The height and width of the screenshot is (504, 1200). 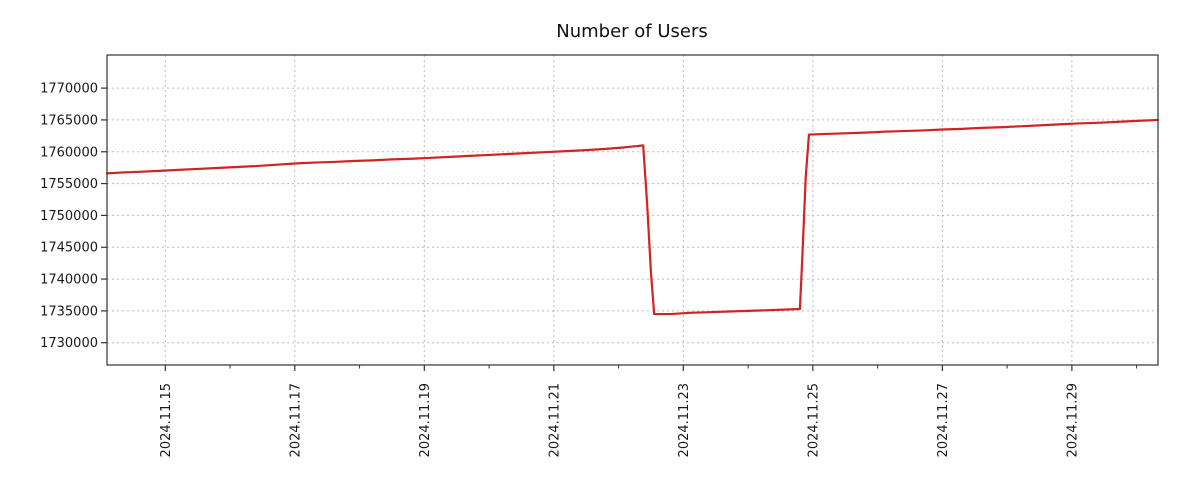 What do you see at coordinates (1072, 420) in the screenshot?
I see `x-tick-label: 2024.11.29` at bounding box center [1072, 420].